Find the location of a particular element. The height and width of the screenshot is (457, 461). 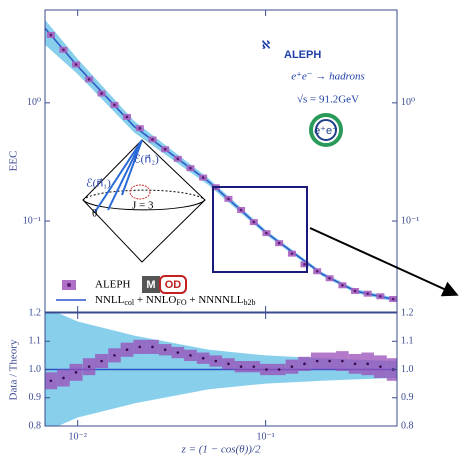

logo-text: ALEPH is located at coordinates (302, 55).